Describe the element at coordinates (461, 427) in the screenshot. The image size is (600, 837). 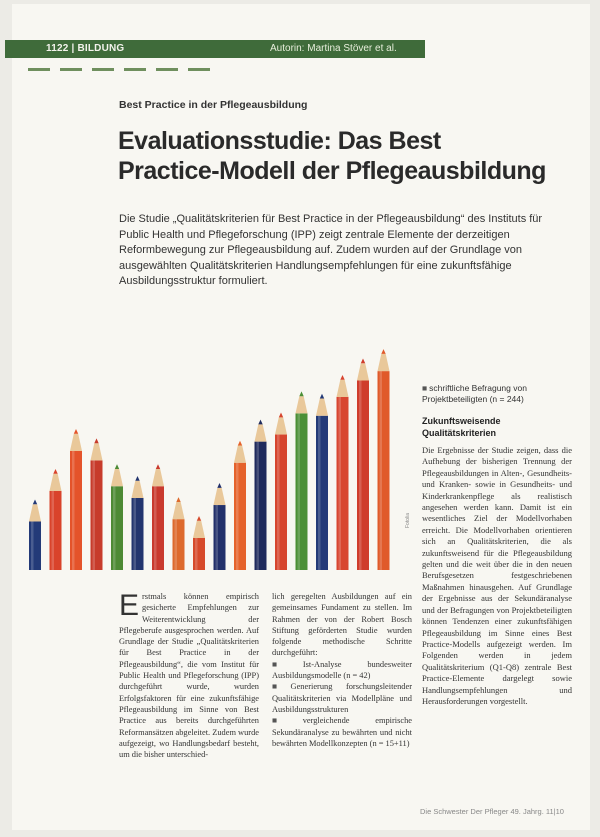
I see `sidebar-heading: Zukunftsweisende Qualitätskriterien` at that location.